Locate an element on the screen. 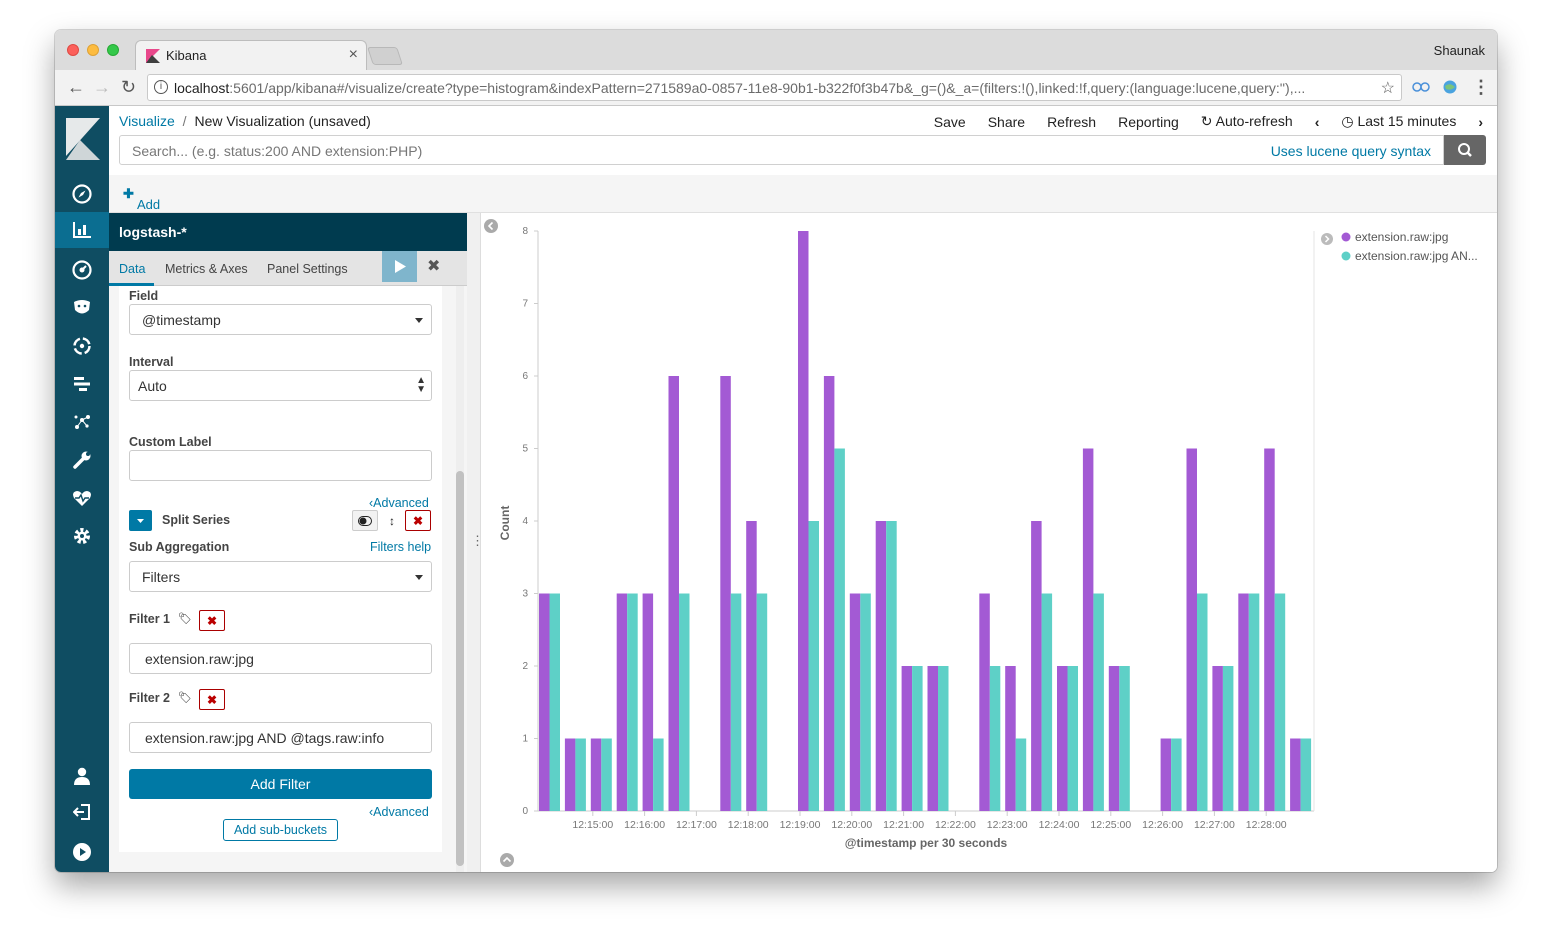 Image resolution: width=1552 pixels, height=952 pixels. collapse-left-icon is located at coordinates (491, 226).